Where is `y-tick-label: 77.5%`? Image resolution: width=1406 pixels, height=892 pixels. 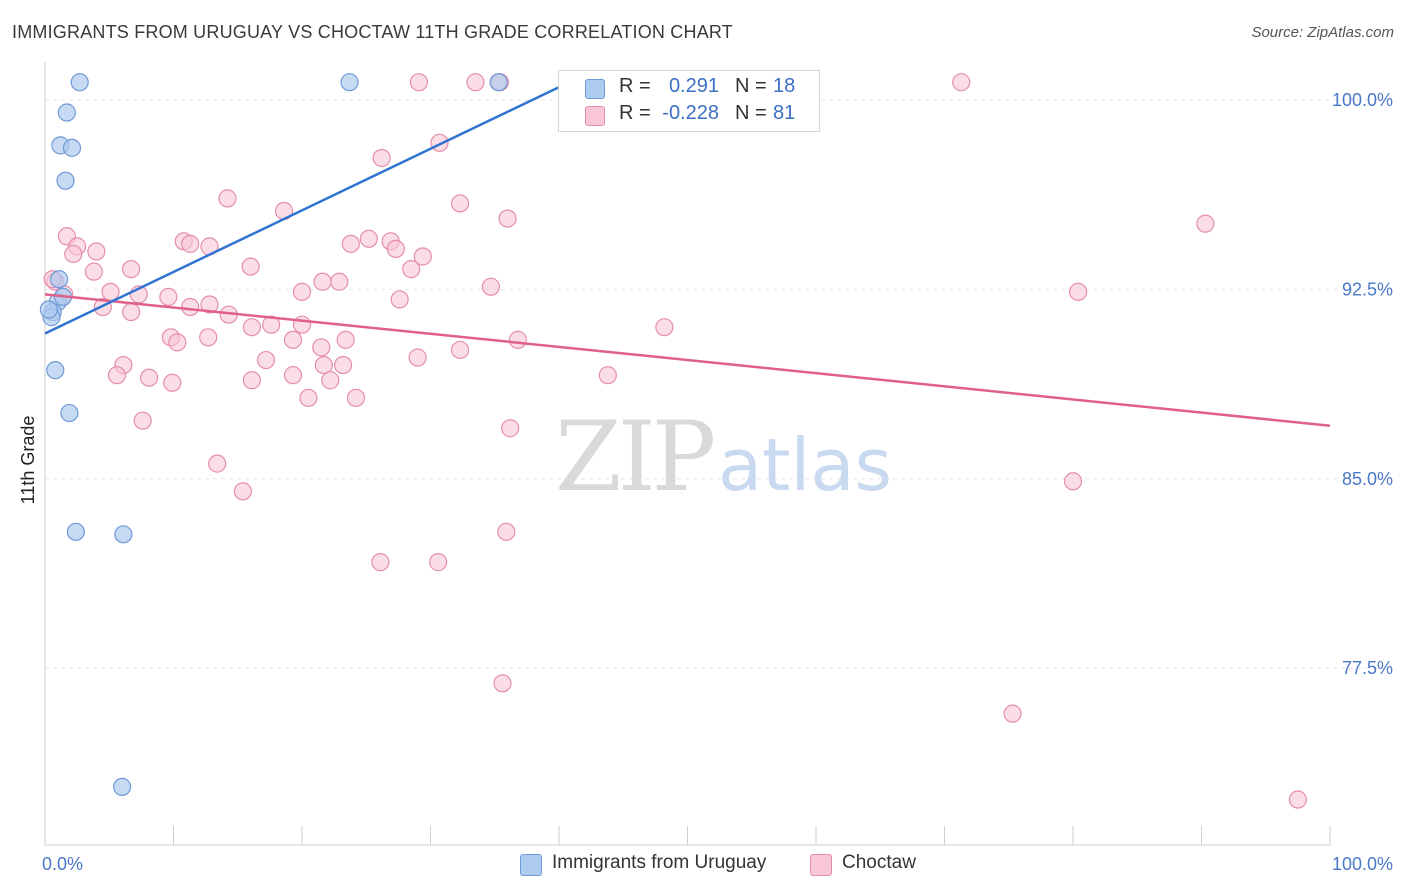 y-tick-label: 77.5% is located at coordinates (1367, 668).